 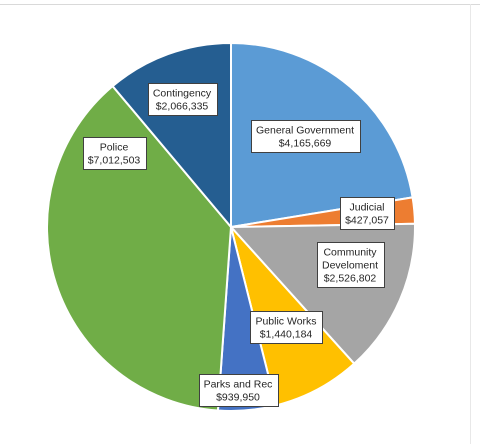 I want to click on data-label-public-works: Public Works$1,440,184, so click(x=286, y=327).